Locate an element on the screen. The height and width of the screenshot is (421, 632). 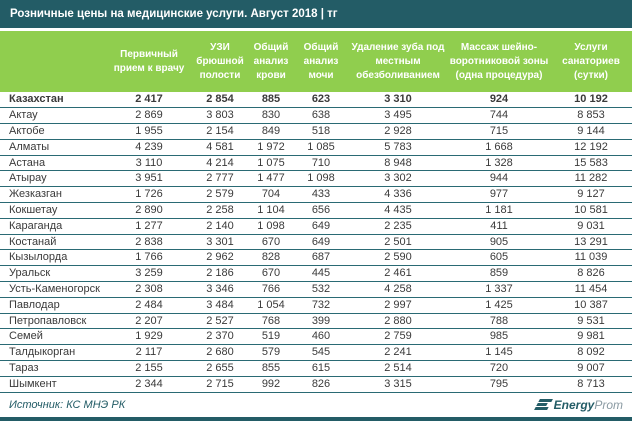
value-cell: 2 579 is located at coordinates (220, 195).